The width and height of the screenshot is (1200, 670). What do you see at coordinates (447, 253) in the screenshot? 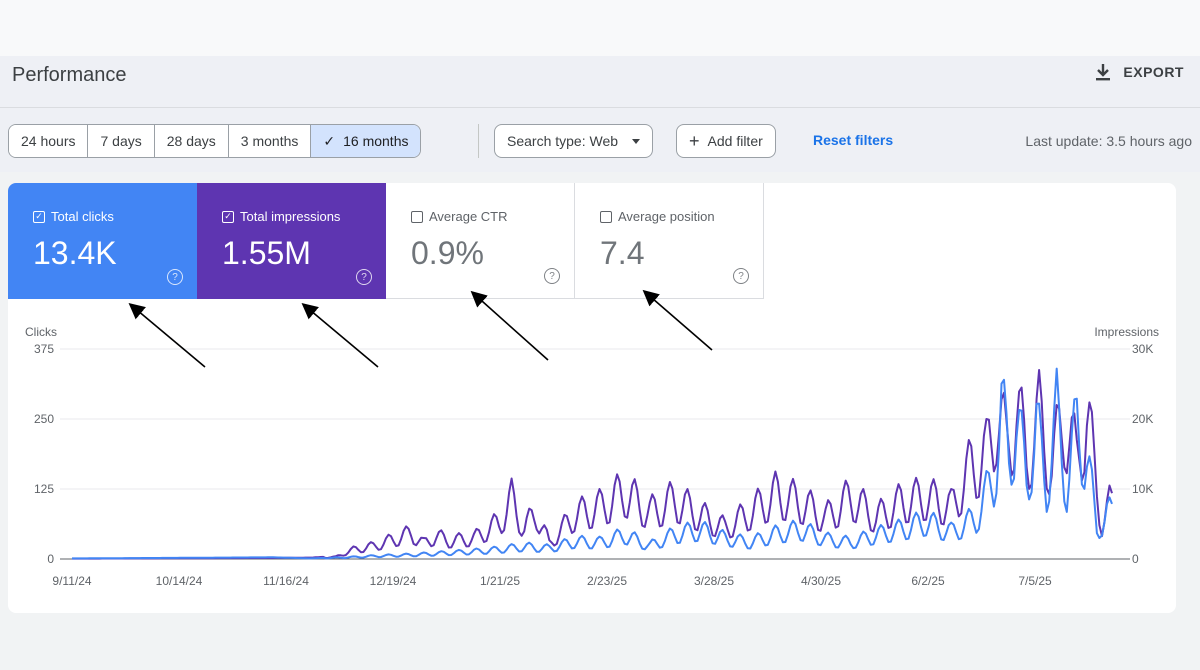
I see `metric-value: 0.9%` at bounding box center [447, 253].